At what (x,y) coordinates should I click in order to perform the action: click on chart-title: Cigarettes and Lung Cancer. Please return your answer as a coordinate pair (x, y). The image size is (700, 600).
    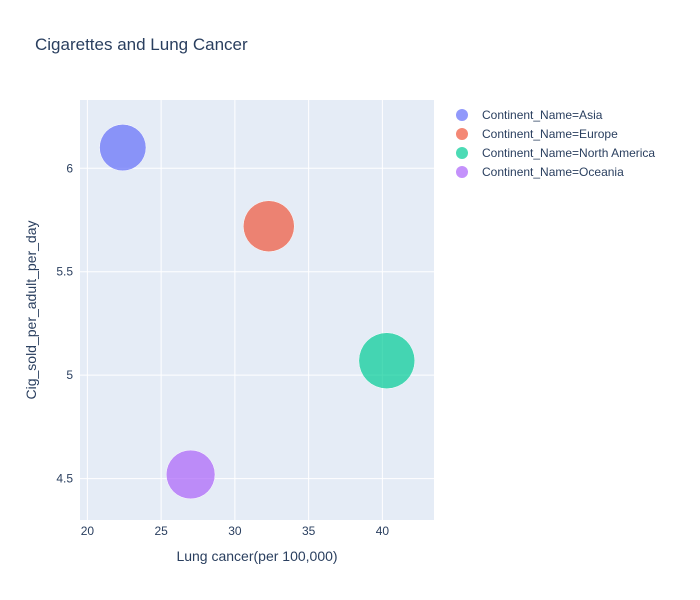
    Looking at the image, I should click on (141, 44).